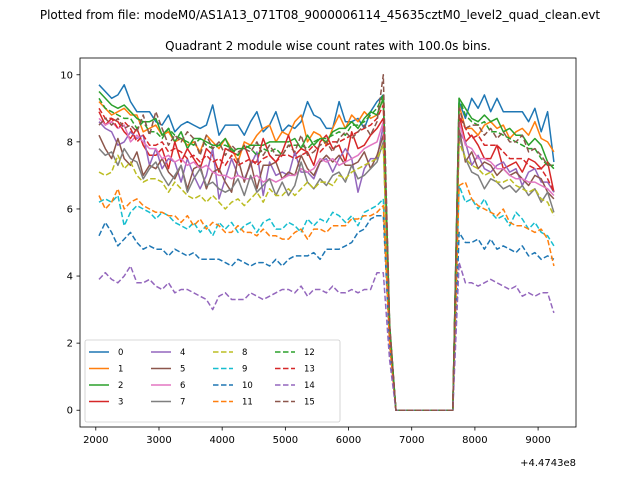 The width and height of the screenshot is (640, 480). What do you see at coordinates (95, 440) in the screenshot?
I see `x-tick-label-2000: 2000` at bounding box center [95, 440].